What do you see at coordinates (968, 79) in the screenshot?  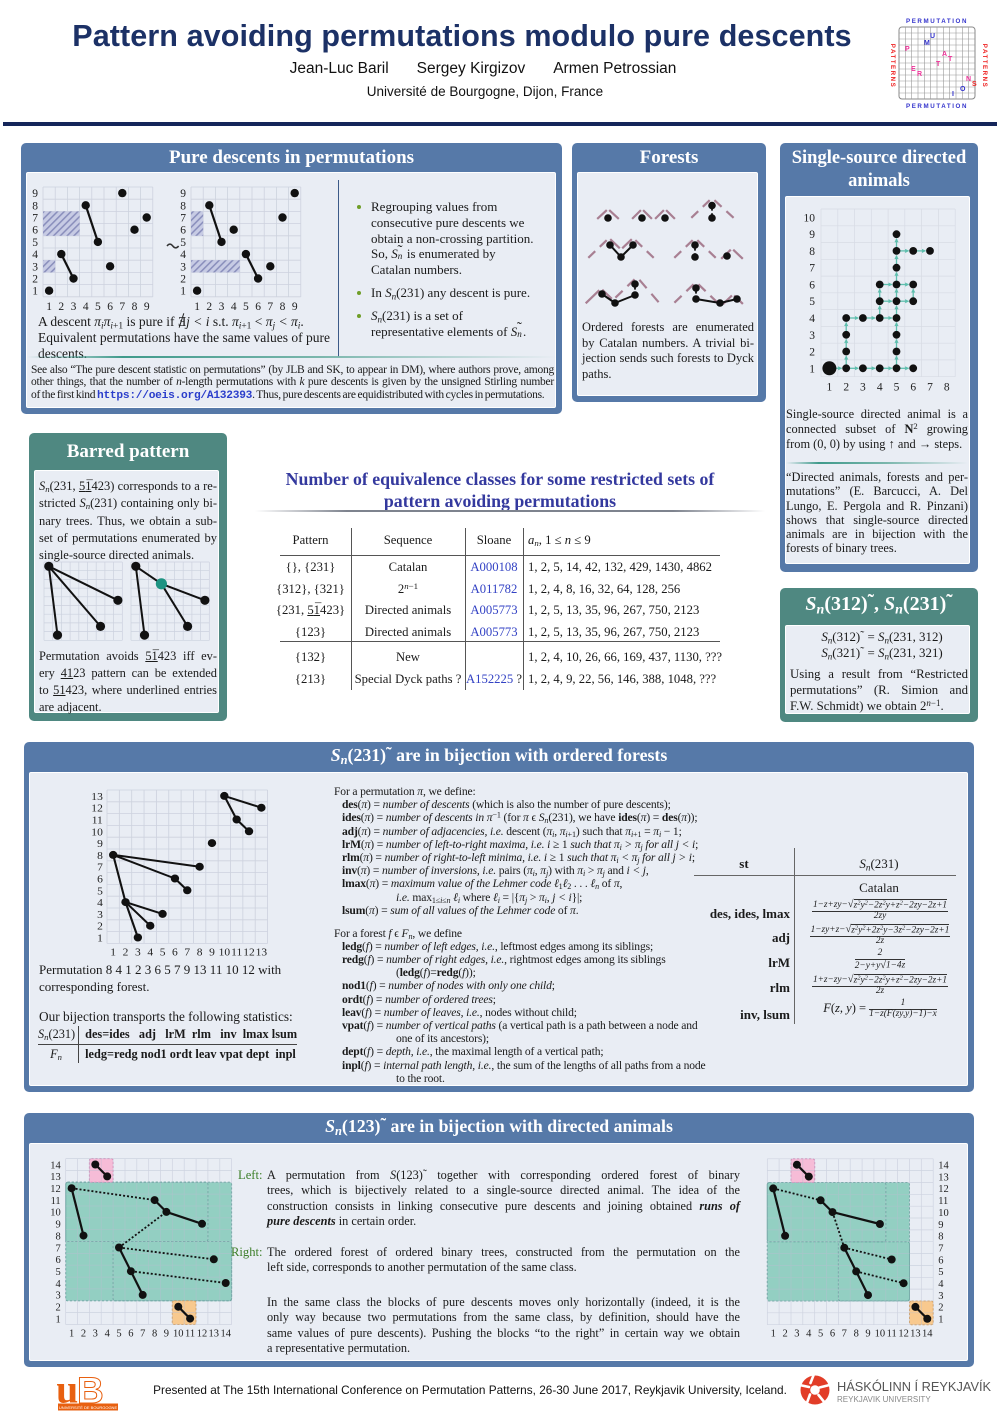 I see `svg-text: N` at bounding box center [968, 79].